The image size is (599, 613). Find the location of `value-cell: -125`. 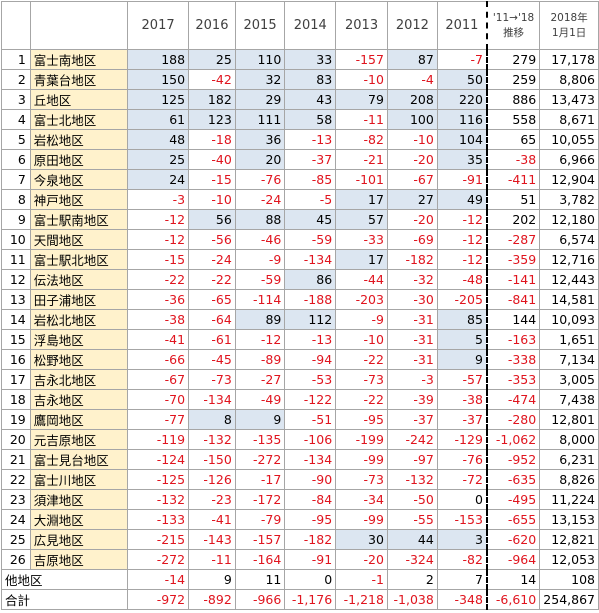

value-cell: -125 is located at coordinates (158, 479).